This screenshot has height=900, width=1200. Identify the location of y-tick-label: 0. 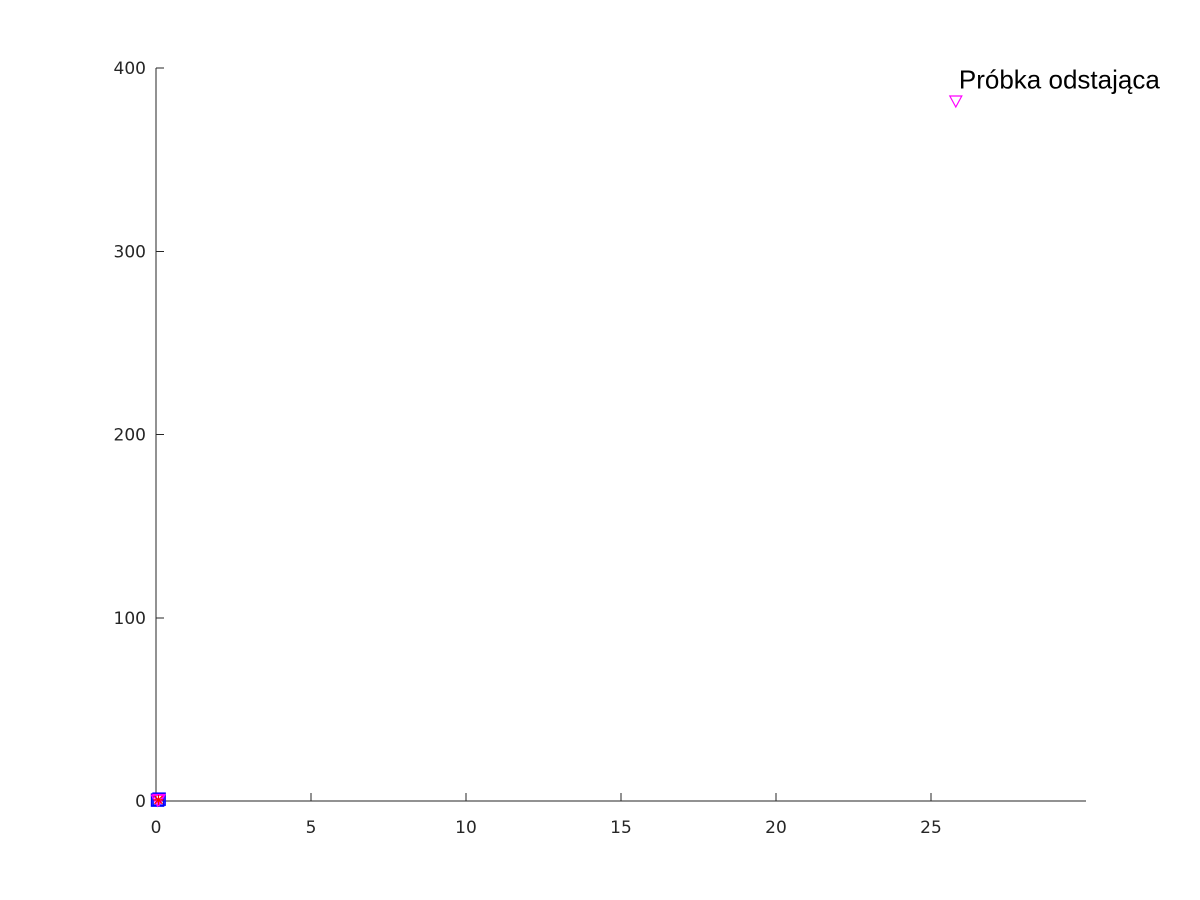
(140, 802).